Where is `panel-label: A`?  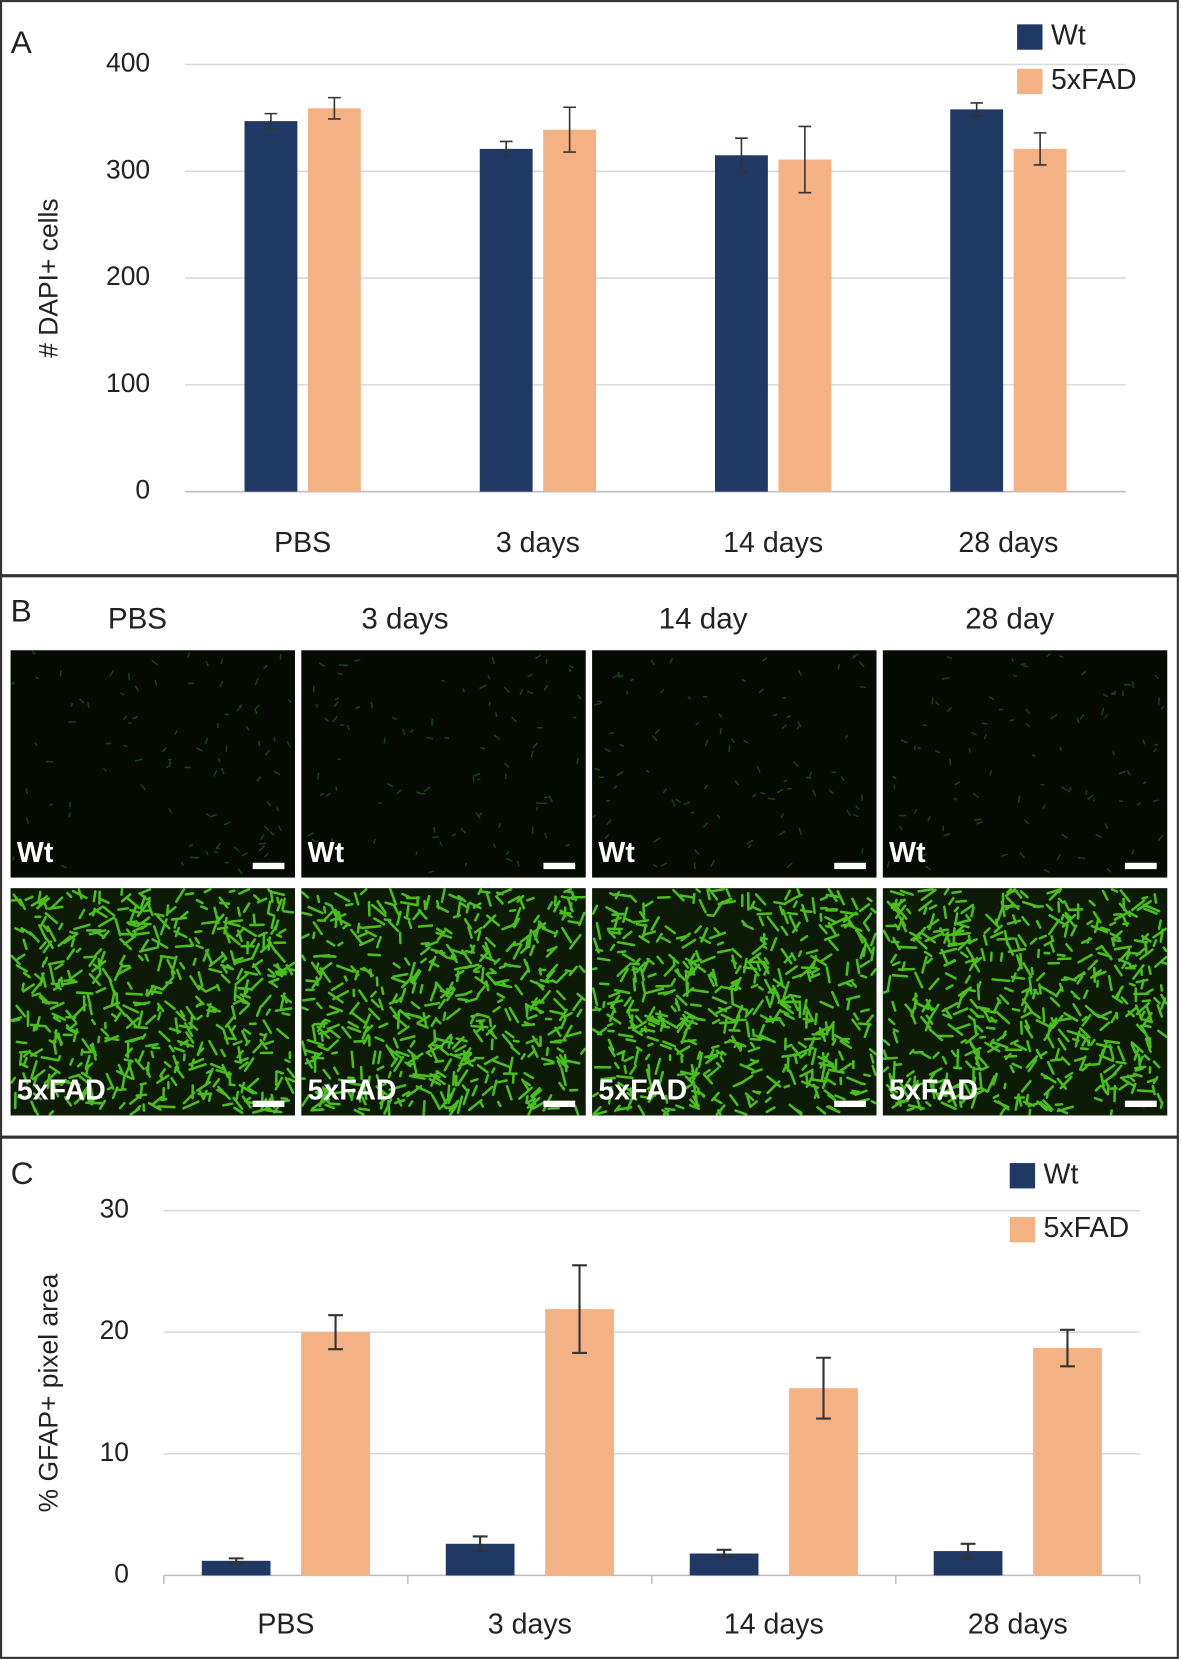
panel-label: A is located at coordinates (22, 42).